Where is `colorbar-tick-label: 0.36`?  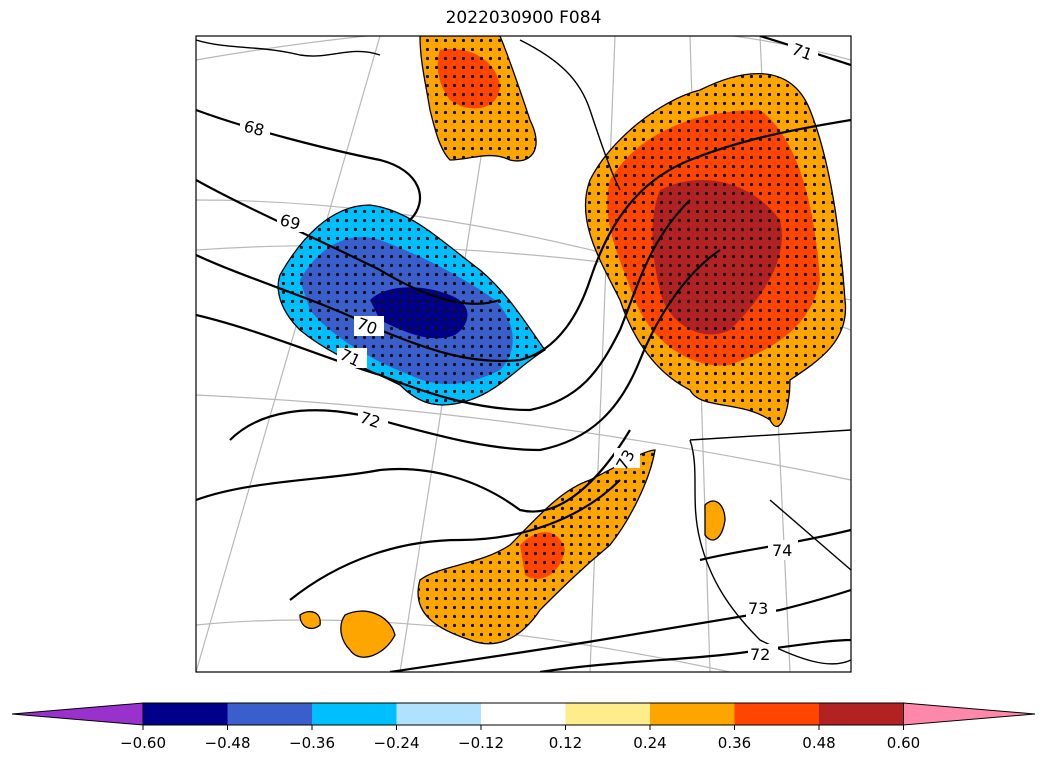 colorbar-tick-label: 0.36 is located at coordinates (734, 743).